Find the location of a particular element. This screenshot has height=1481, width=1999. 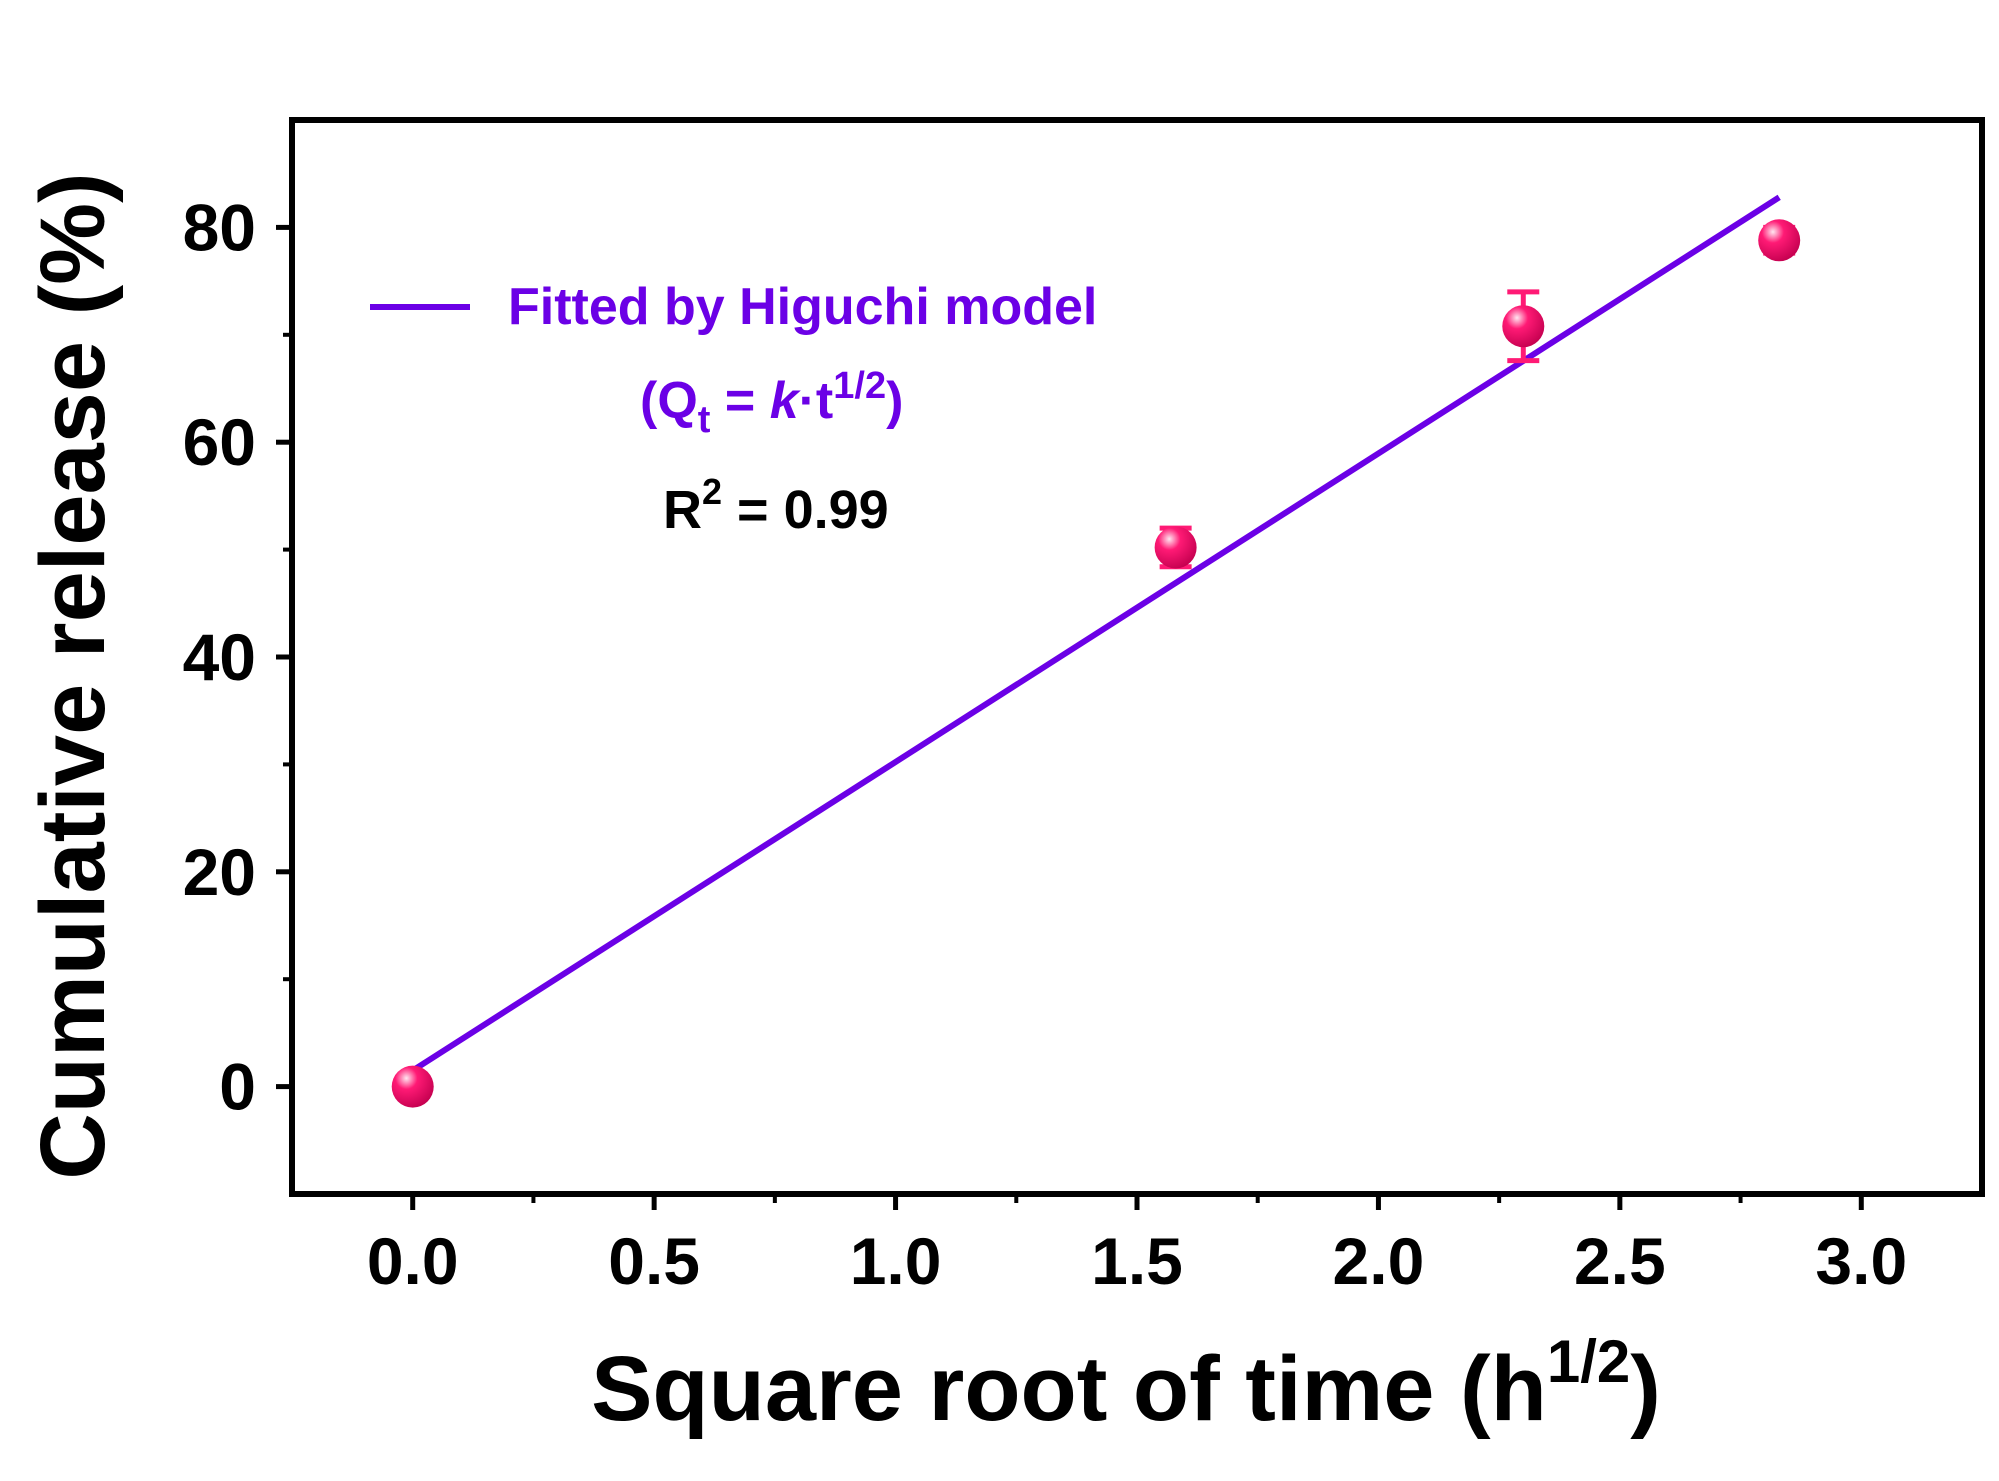

x-tick-label: 2.0 is located at coordinates (1379, 1261).